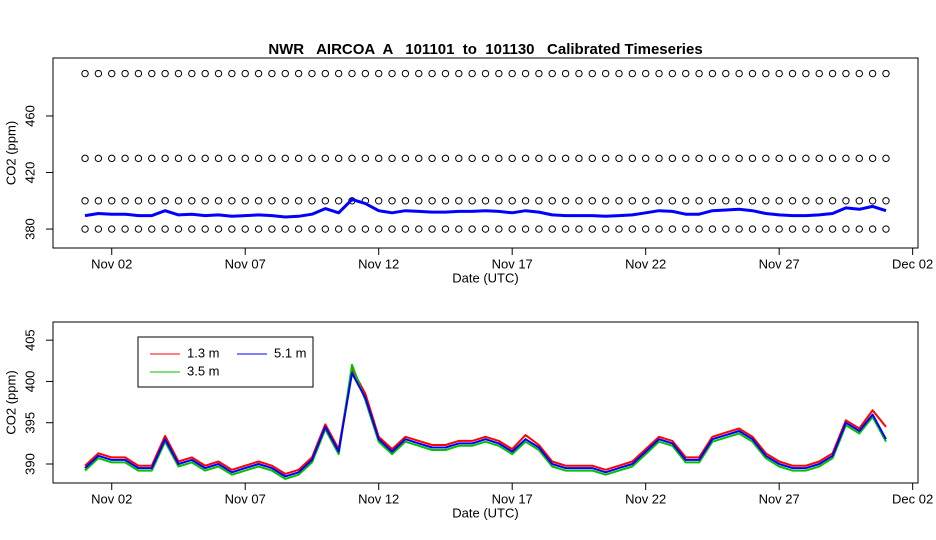  Describe the element at coordinates (203, 352) in the screenshot. I see `legend-label: 1.3 m` at that location.